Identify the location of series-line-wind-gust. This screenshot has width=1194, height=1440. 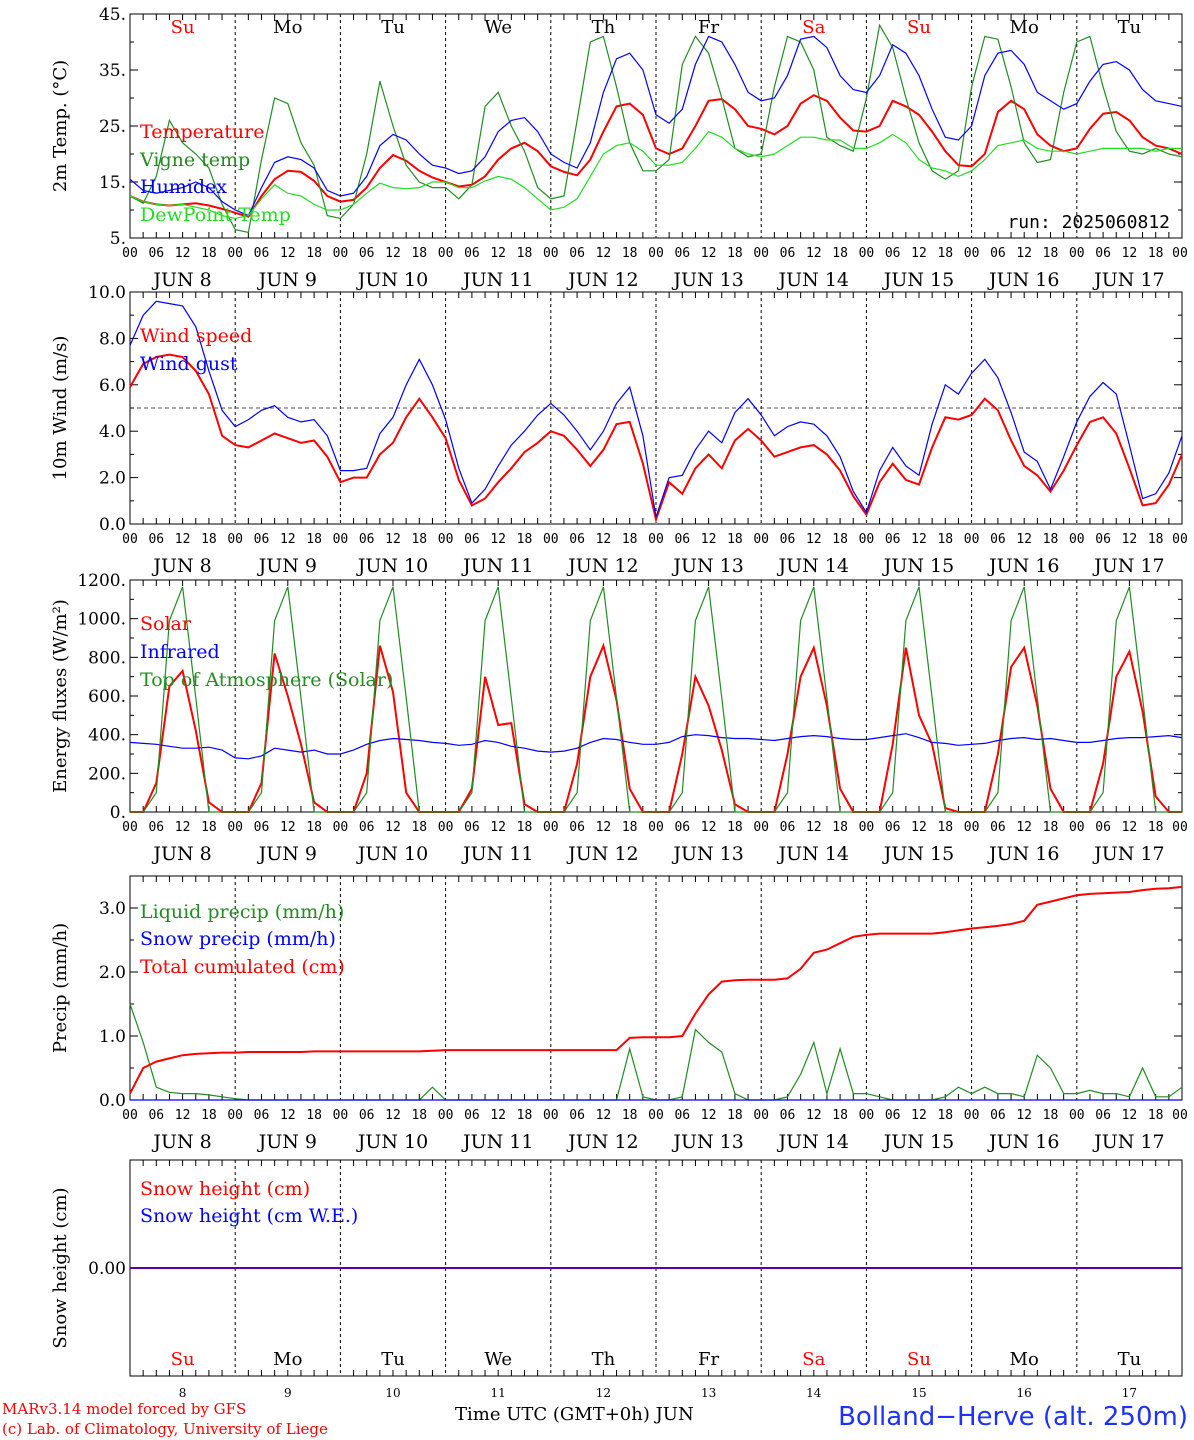
(656, 409).